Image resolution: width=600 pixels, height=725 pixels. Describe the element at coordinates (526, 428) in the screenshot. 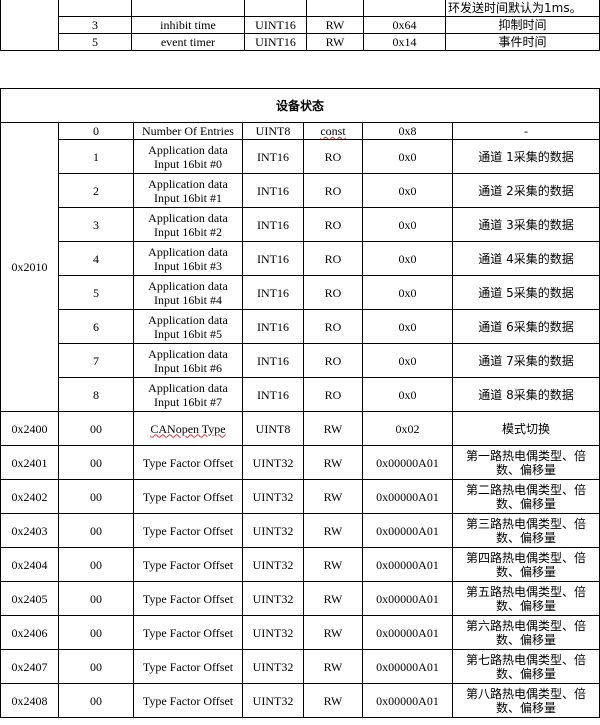

I see `desc-cell: 模式切换` at that location.